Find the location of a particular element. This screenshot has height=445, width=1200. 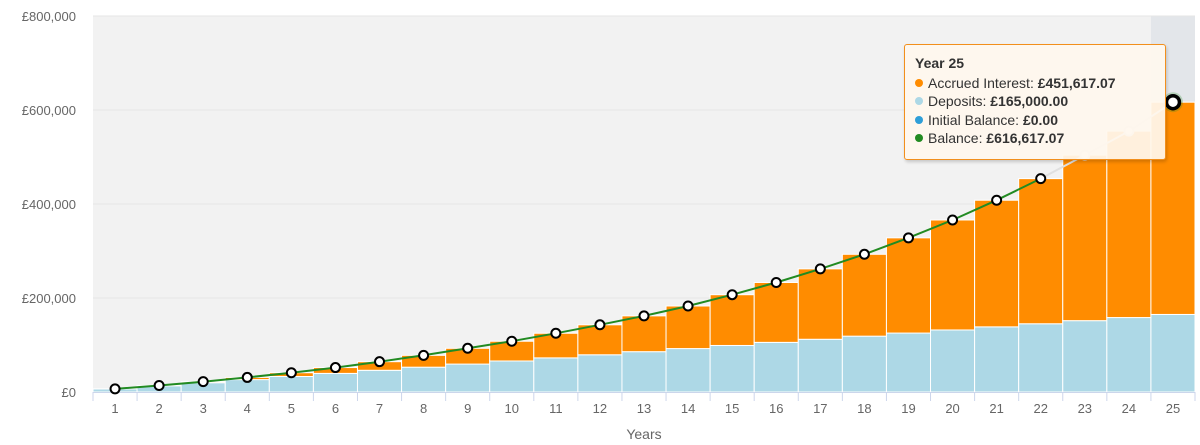

tooltip-row-deposits: Deposits: £165,000.00 is located at coordinates (1035, 101).